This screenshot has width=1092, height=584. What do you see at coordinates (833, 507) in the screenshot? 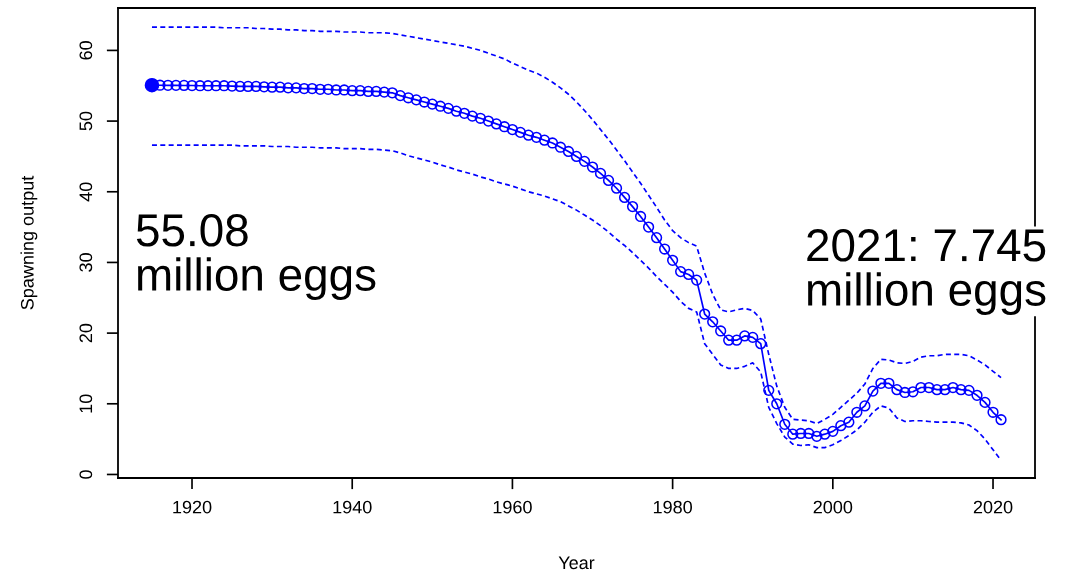
I see `x-tick-label: 2000` at bounding box center [833, 507].